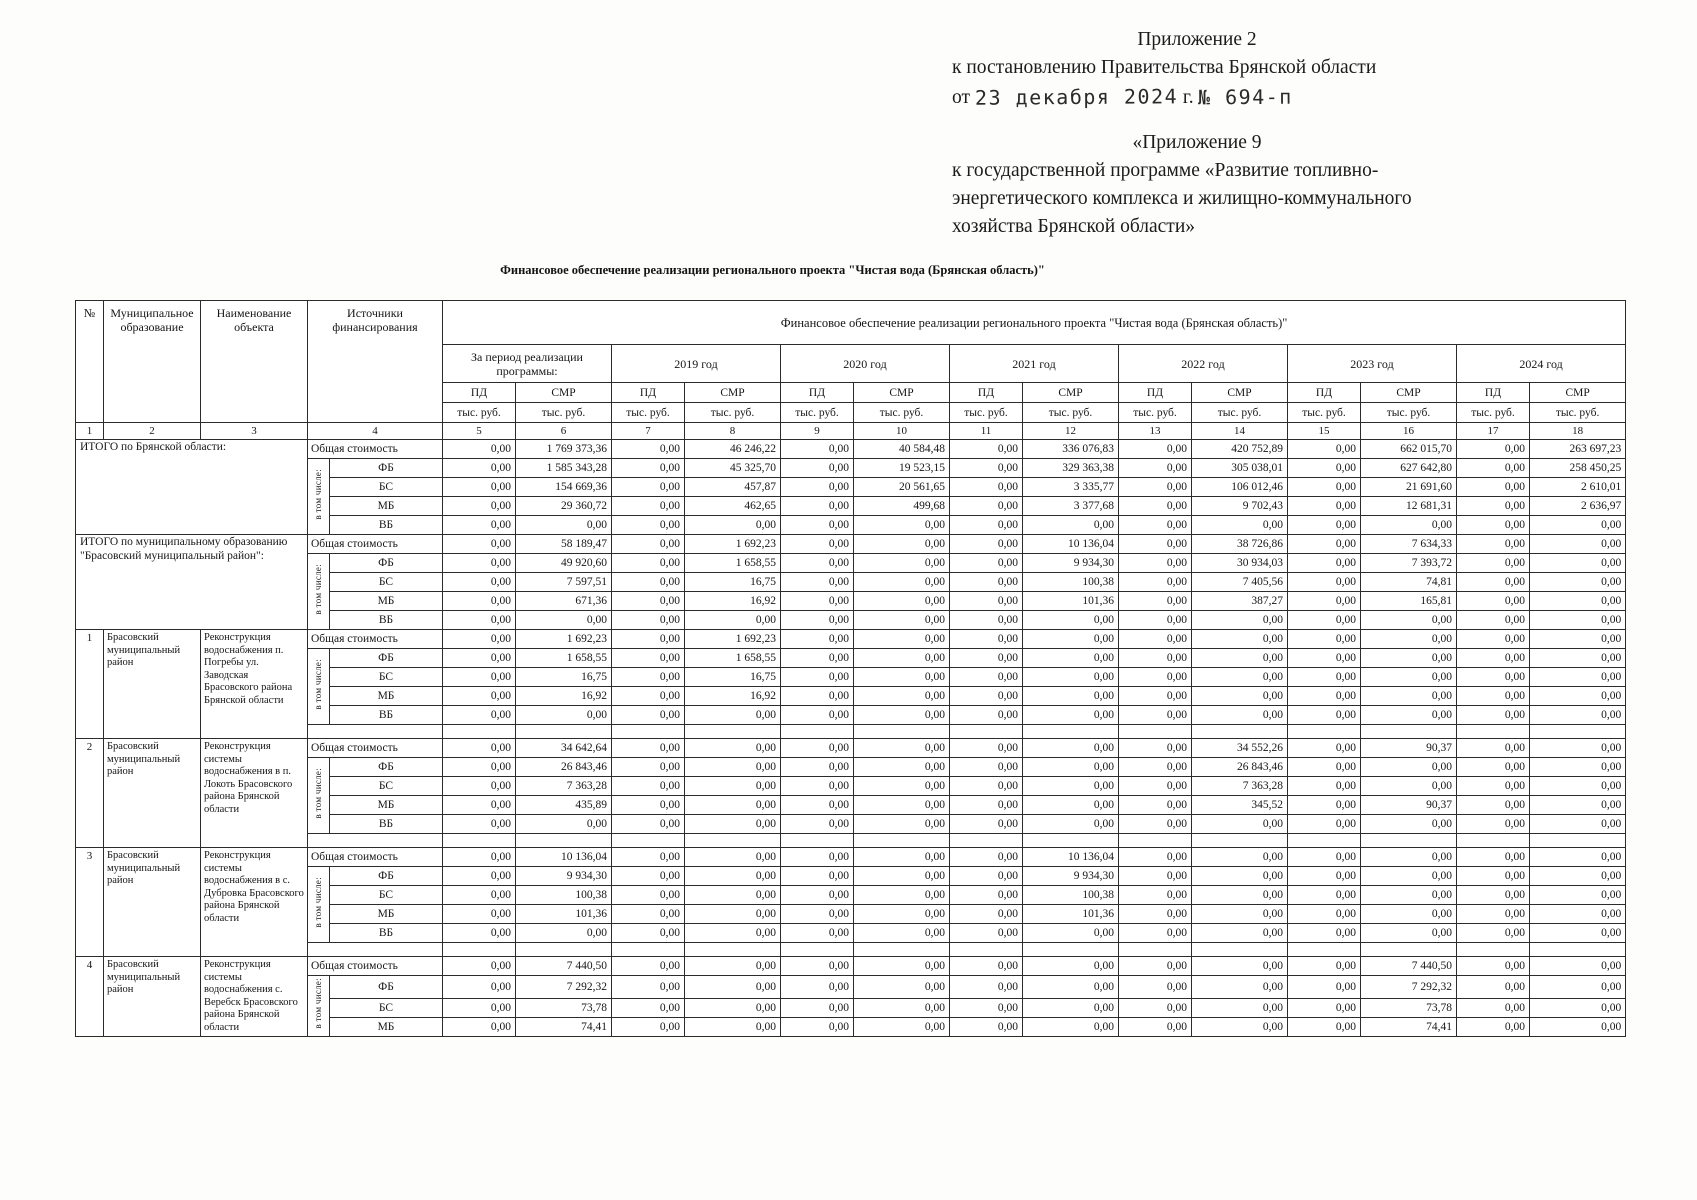 The height and width of the screenshot is (1200, 1697). Describe the element at coordinates (1034, 363) in the screenshot. I see `col-header-year: 2021 год` at that location.